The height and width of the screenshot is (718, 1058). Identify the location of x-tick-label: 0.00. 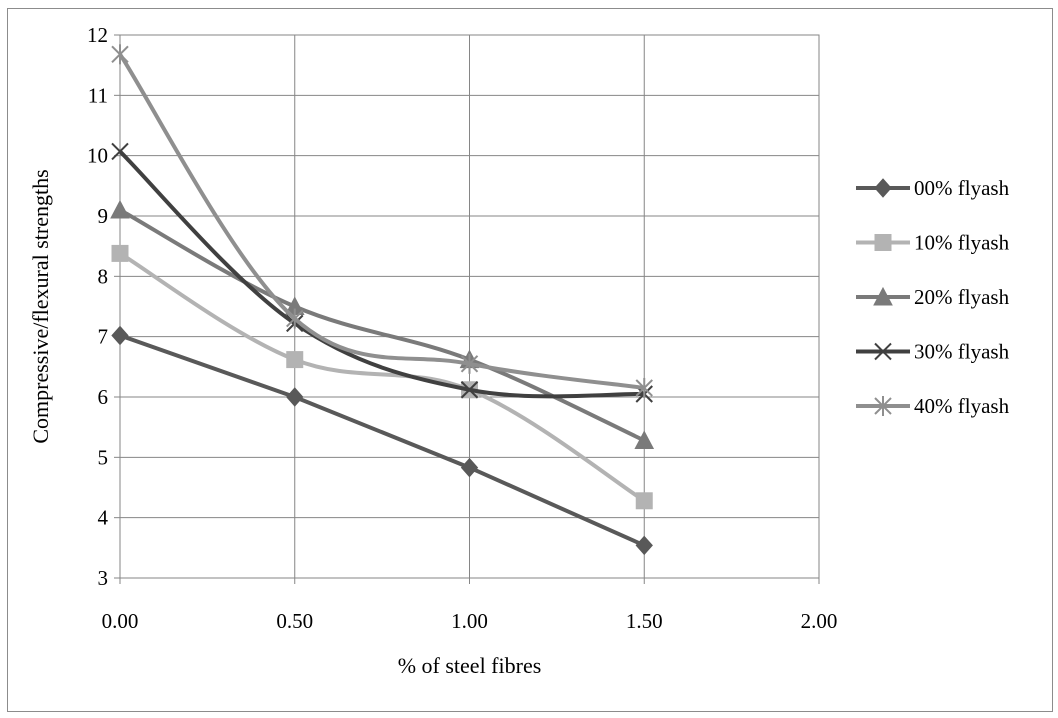
(120, 621).